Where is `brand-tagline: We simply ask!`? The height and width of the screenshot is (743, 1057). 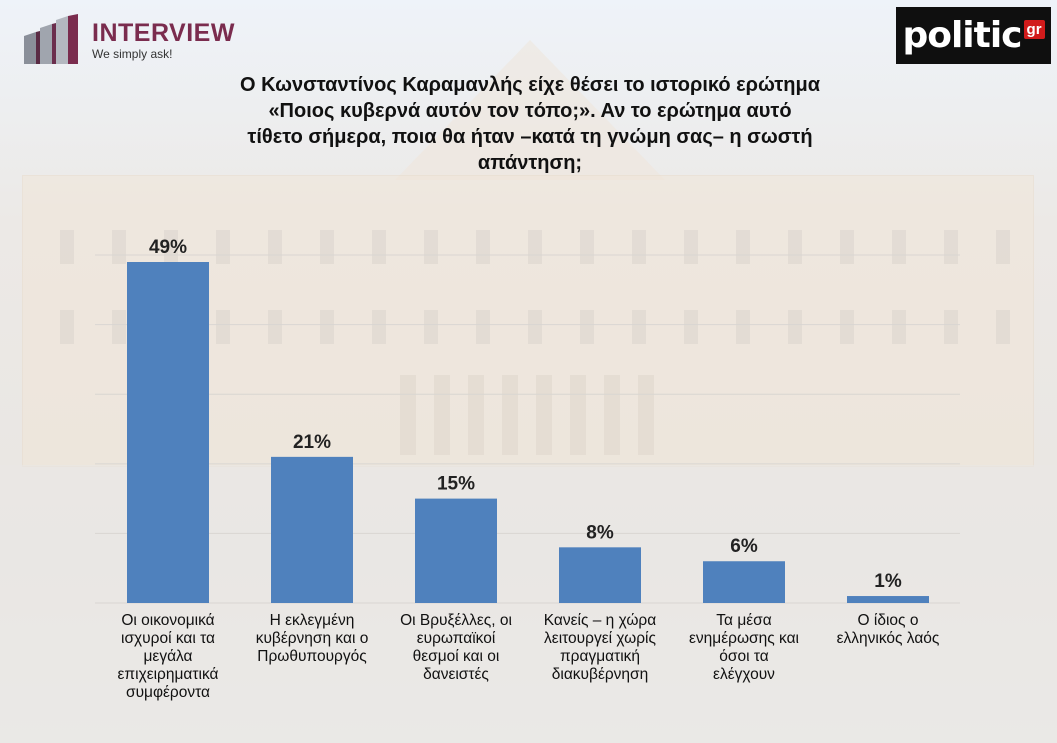 brand-tagline: We simply ask! is located at coordinates (132, 54).